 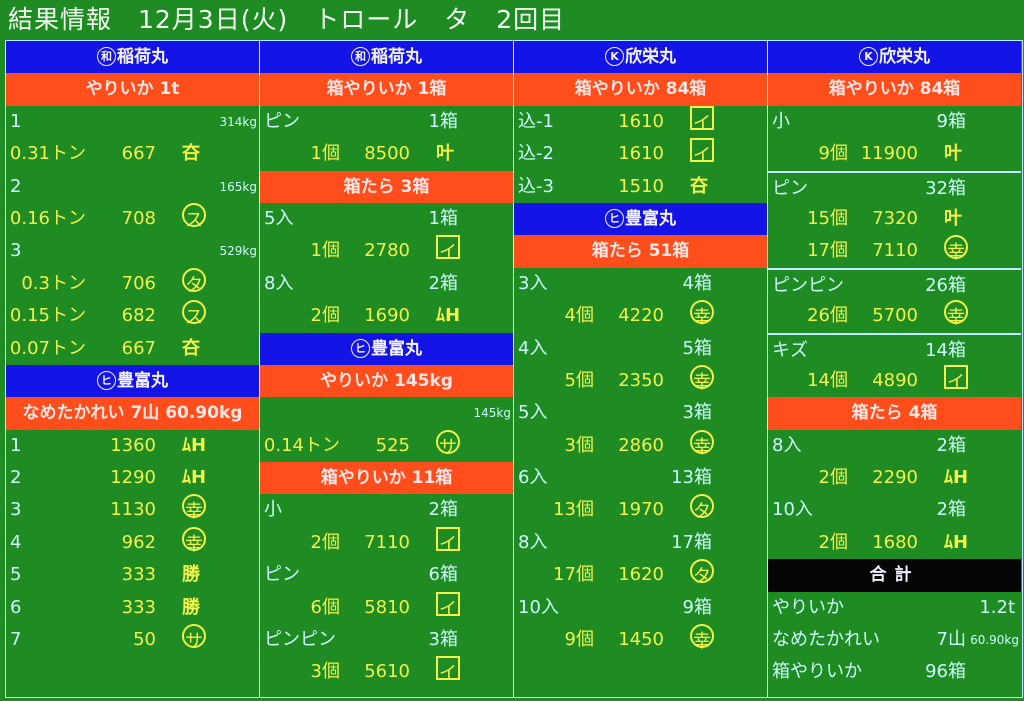 What do you see at coordinates (945, 672) in the screenshot?
I see `box-count: 96箱` at bounding box center [945, 672].